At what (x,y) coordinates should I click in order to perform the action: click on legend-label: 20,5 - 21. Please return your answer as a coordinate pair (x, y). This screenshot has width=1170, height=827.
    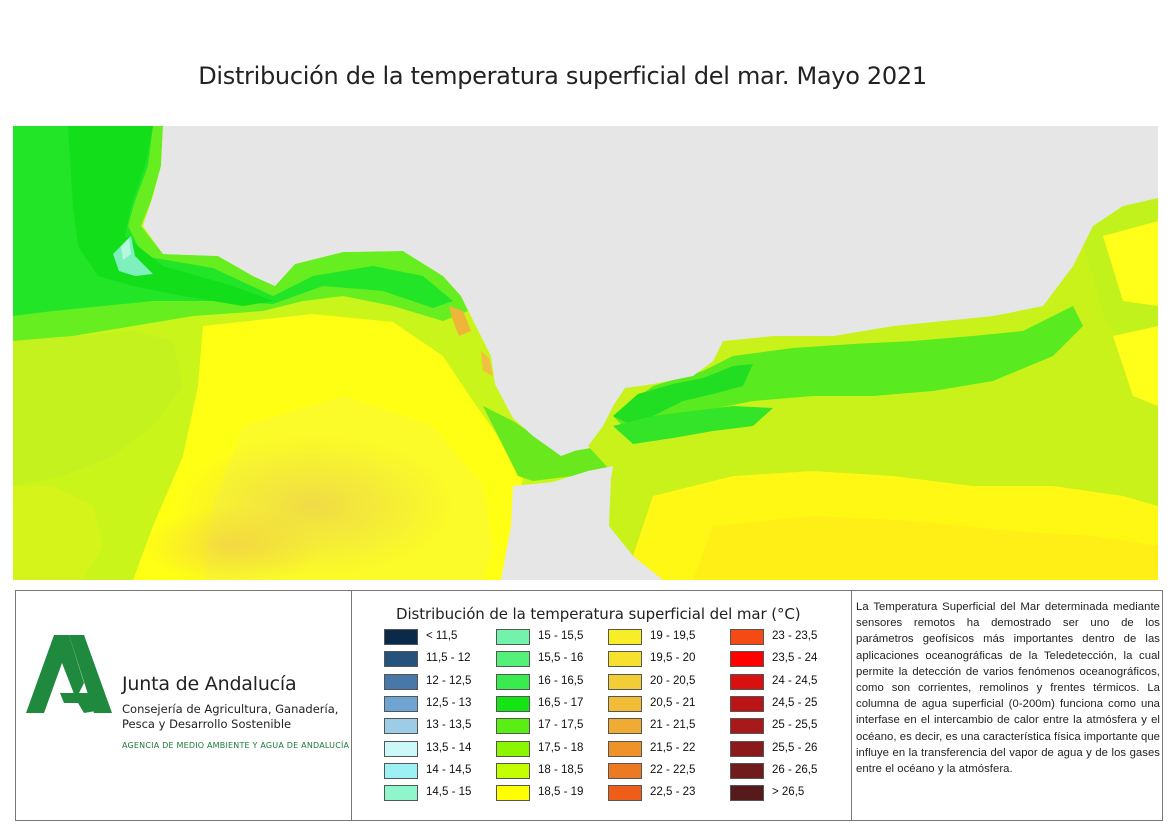
    Looking at the image, I should click on (673, 702).